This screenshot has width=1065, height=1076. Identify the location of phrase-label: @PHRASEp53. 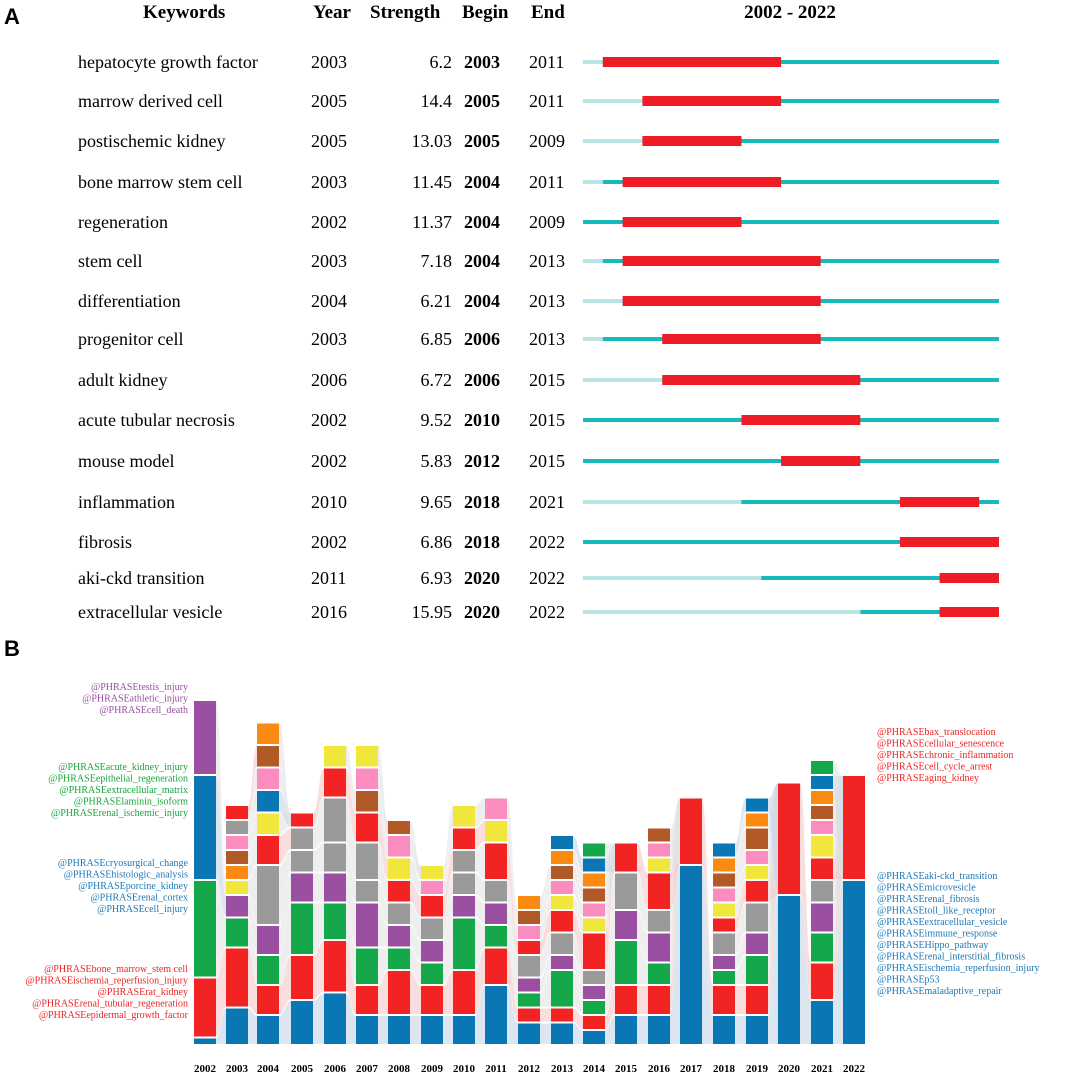
(908, 980).